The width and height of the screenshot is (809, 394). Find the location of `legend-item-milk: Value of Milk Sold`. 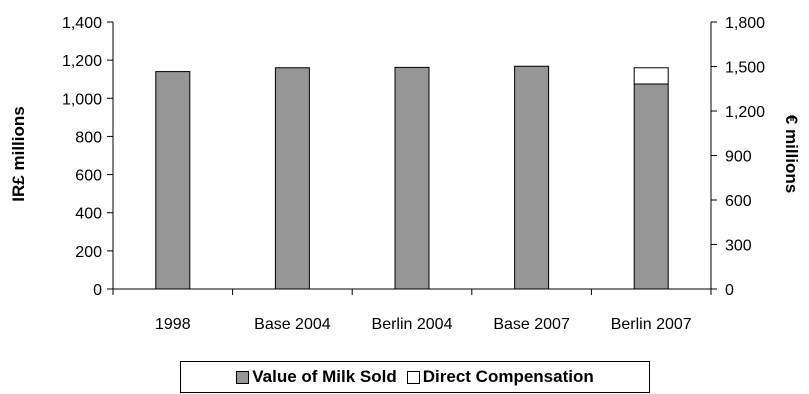

legend-item-milk: Value of Milk Sold is located at coordinates (316, 377).